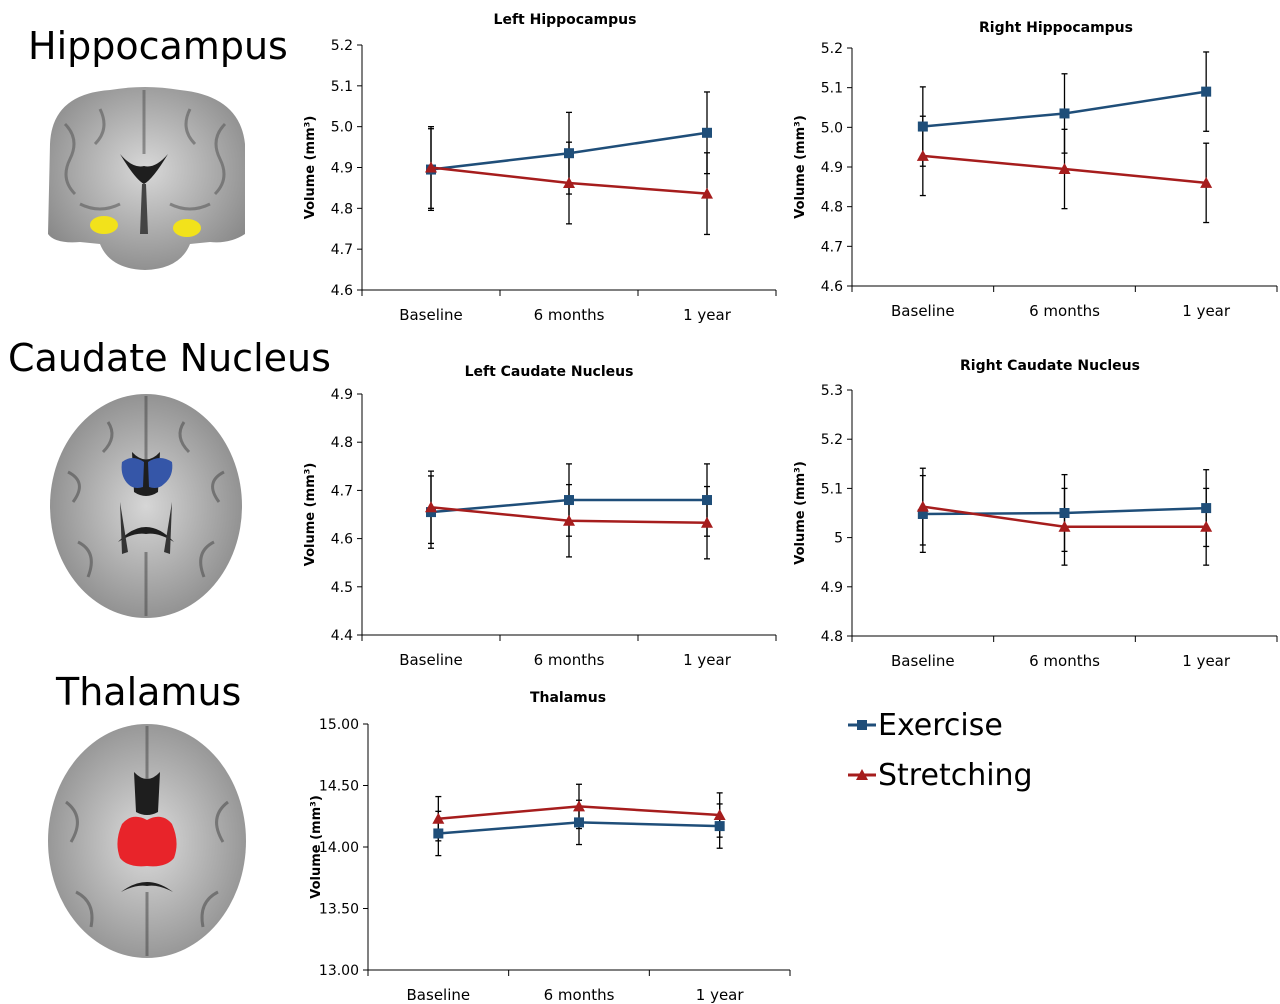 The height and width of the screenshot is (1004, 1280). What do you see at coordinates (149, 692) in the screenshot?
I see `region-title-thalamus: Thalamus` at bounding box center [149, 692].